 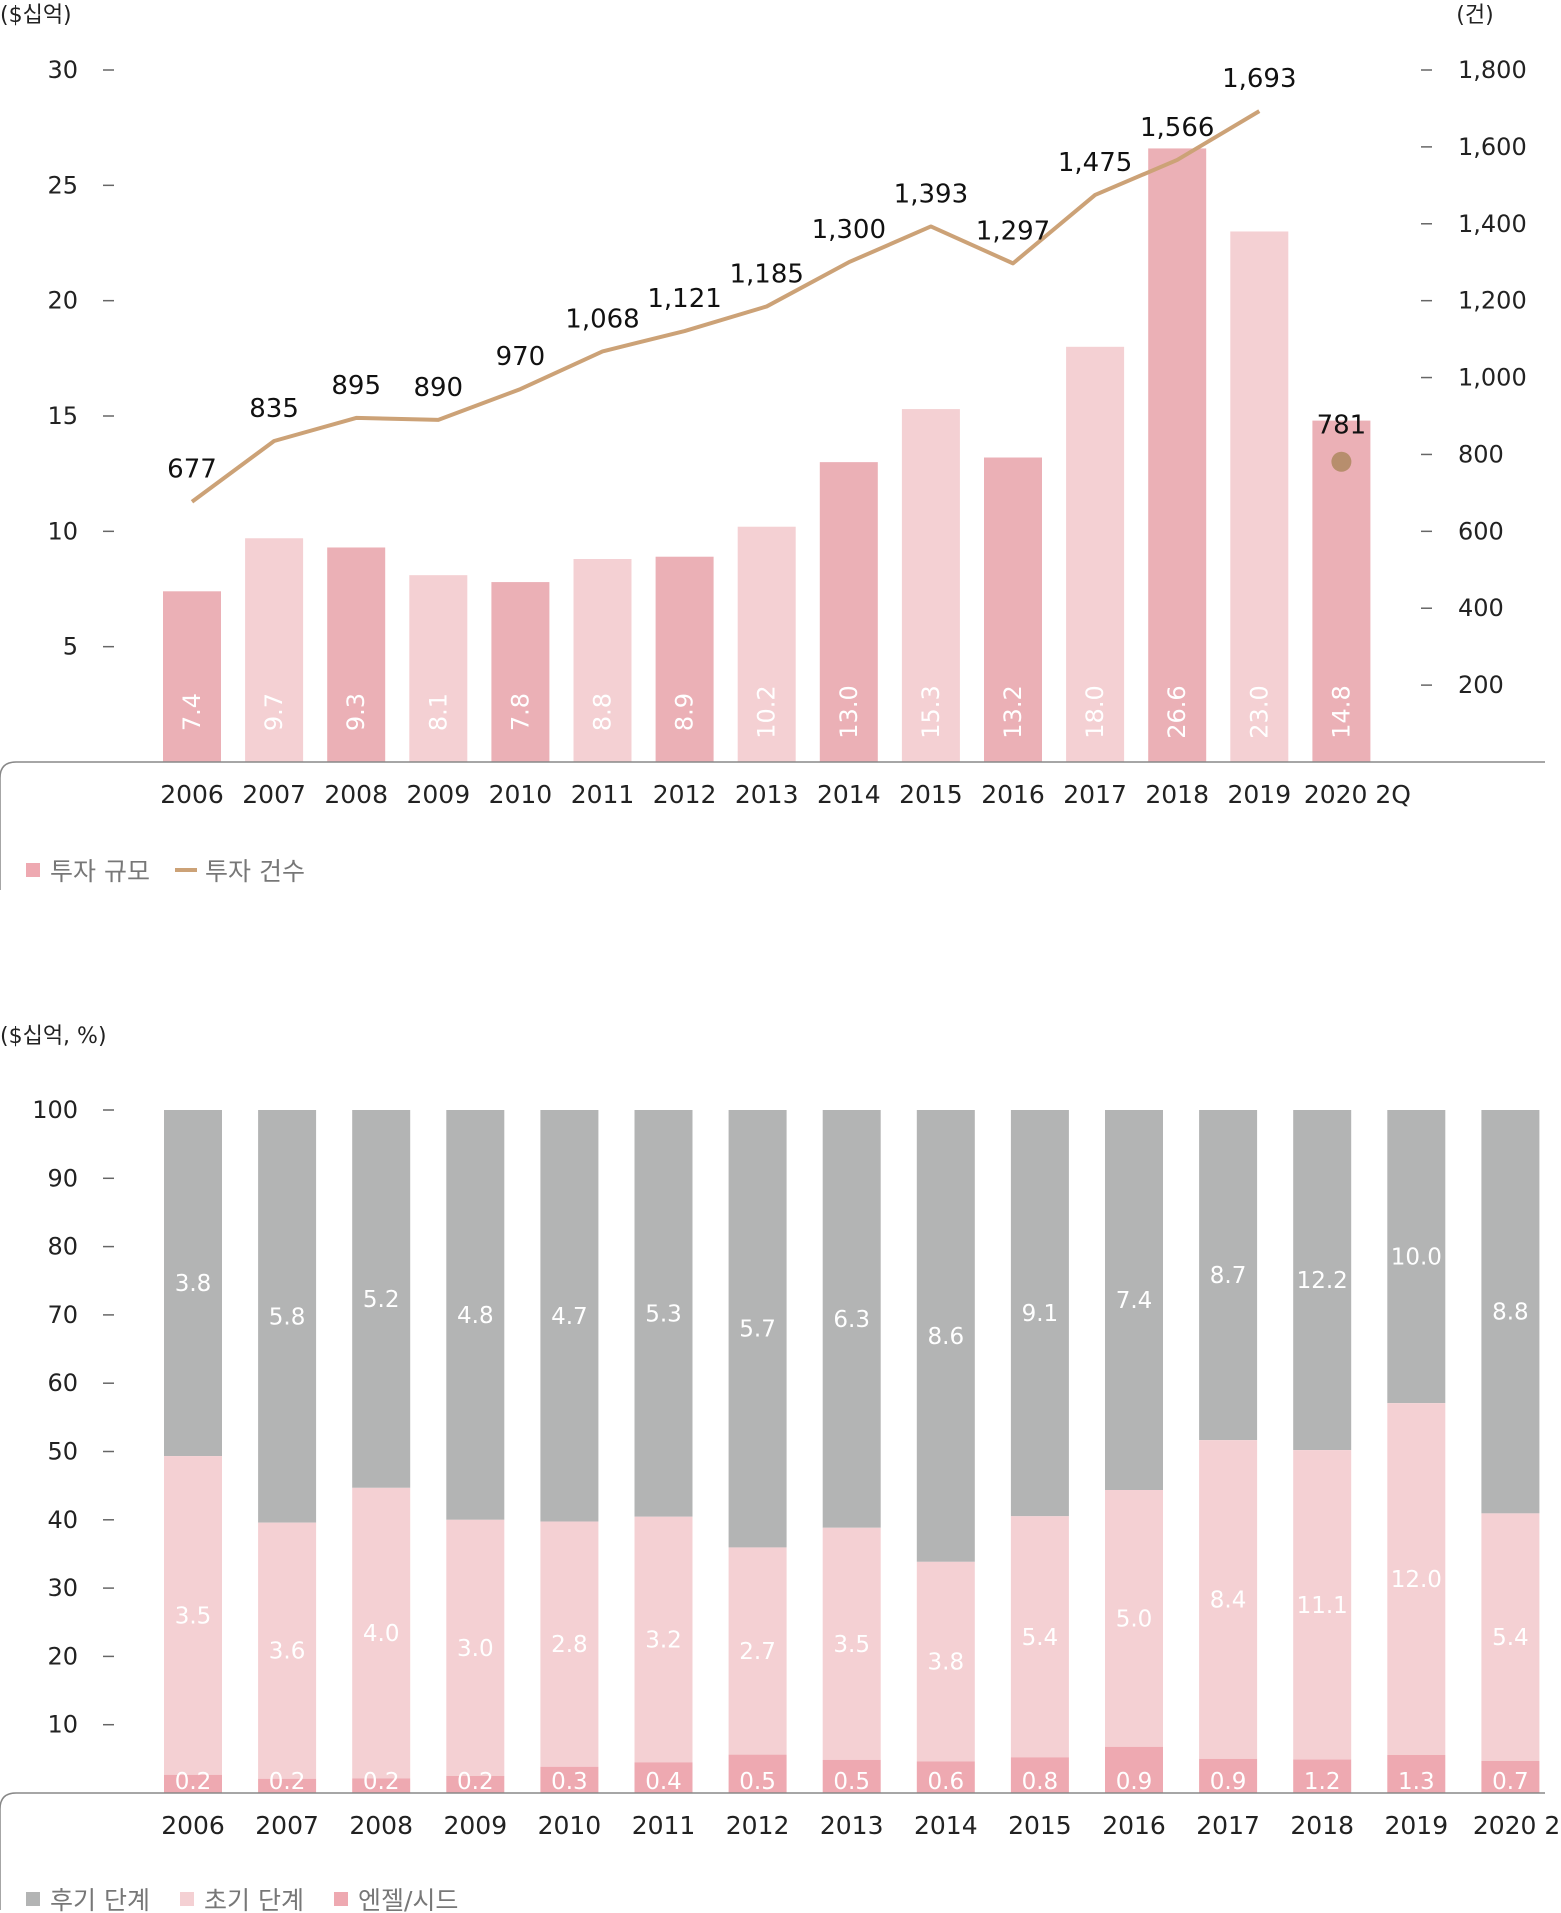 What do you see at coordinates (62, 70) in the screenshot?
I see `left-tick-label: 30` at bounding box center [62, 70].